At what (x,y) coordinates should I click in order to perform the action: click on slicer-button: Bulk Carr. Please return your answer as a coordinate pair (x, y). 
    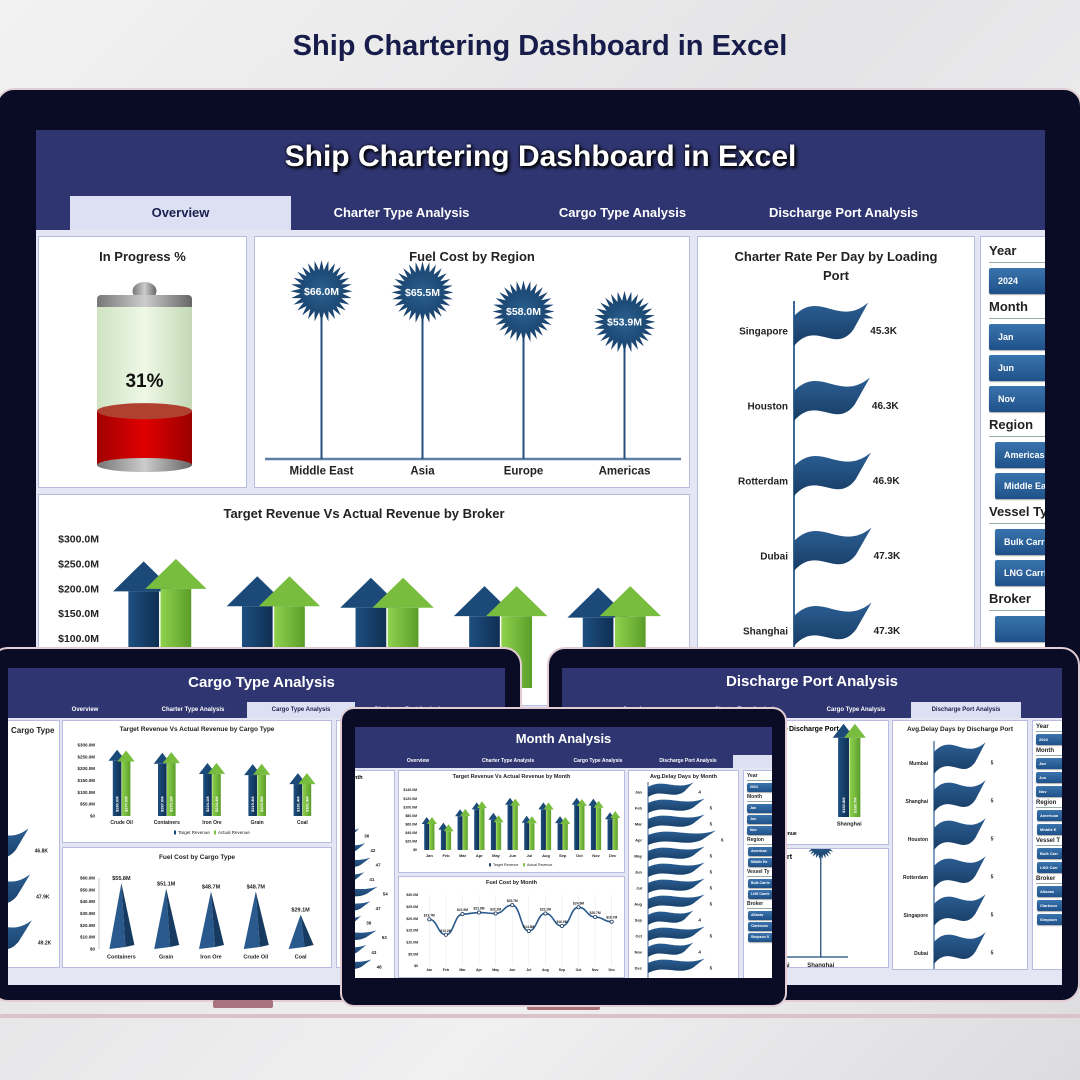
    Looking at the image, I should click on (1049, 853).